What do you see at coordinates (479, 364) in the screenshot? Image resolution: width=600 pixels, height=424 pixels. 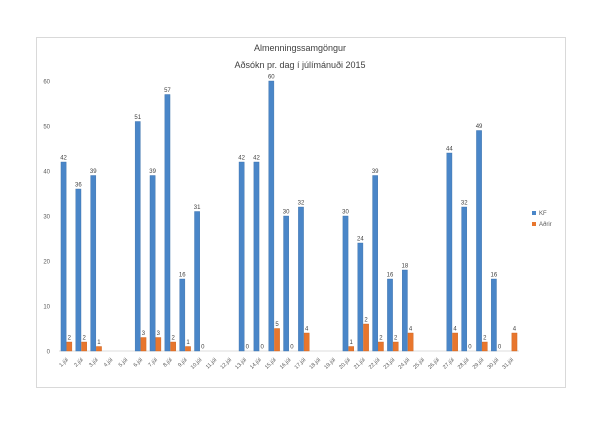 I see `x-tick-label: 29.júl` at bounding box center [479, 364].